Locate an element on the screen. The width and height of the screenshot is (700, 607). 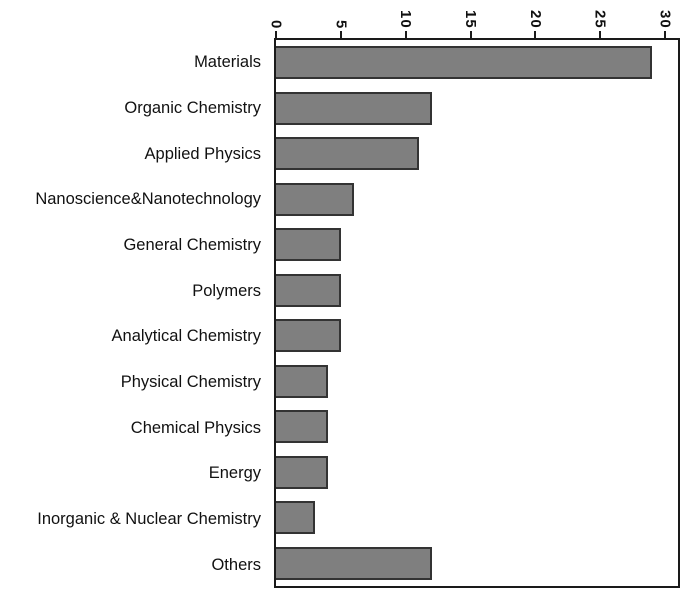
category-label: Energy is located at coordinates (234, 473).